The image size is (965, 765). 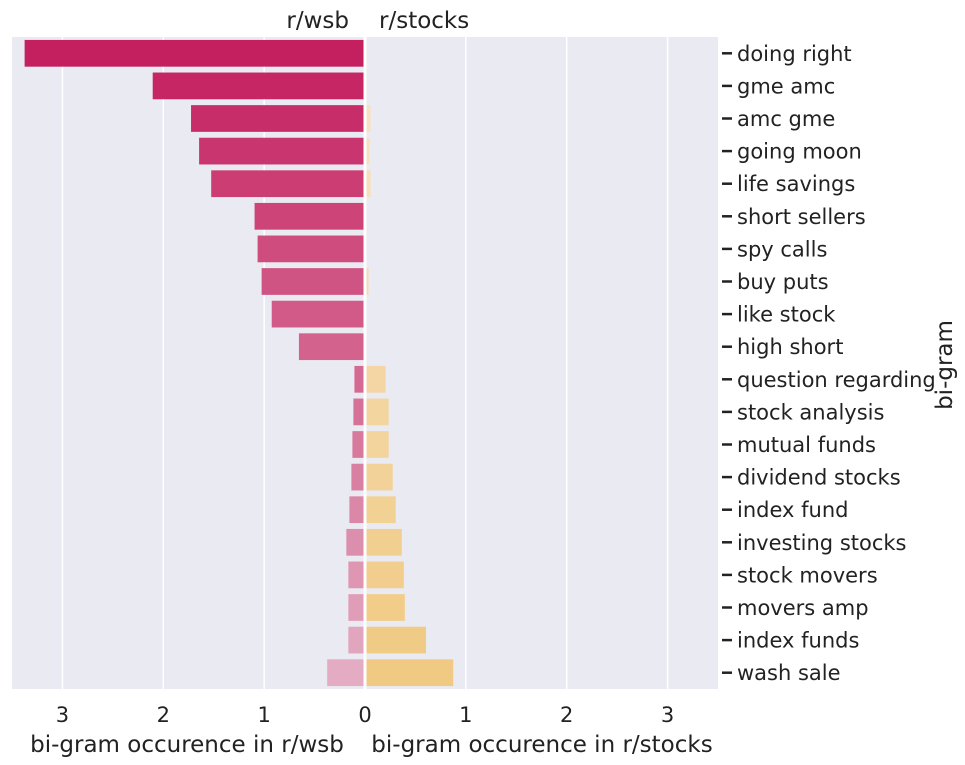 I want to click on x-ticks: 3 2 1 0 1 2 3, so click(x=365, y=715).